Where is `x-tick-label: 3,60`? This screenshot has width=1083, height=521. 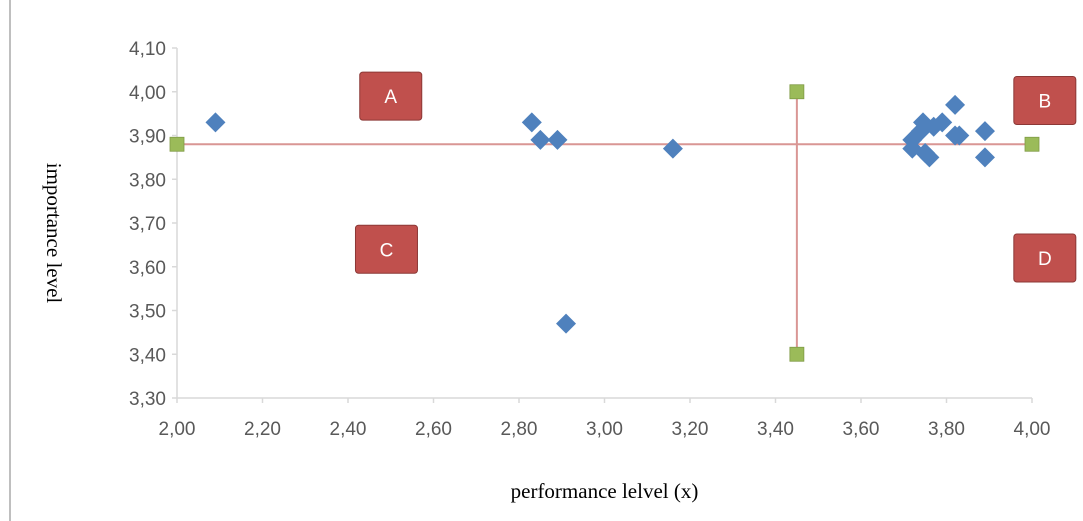 x-tick-label: 3,60 is located at coordinates (861, 429).